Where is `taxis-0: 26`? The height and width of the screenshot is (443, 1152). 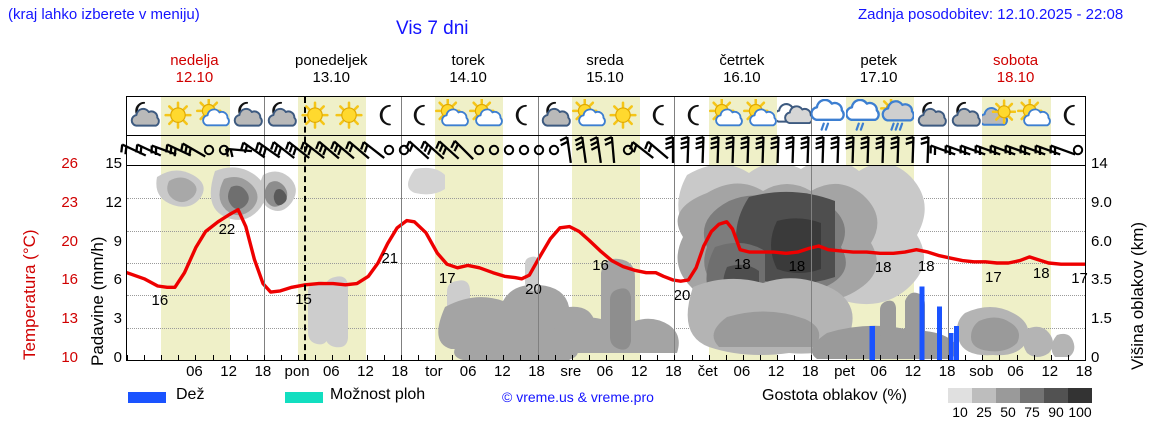
taxis-0: 26 is located at coordinates (69, 163).